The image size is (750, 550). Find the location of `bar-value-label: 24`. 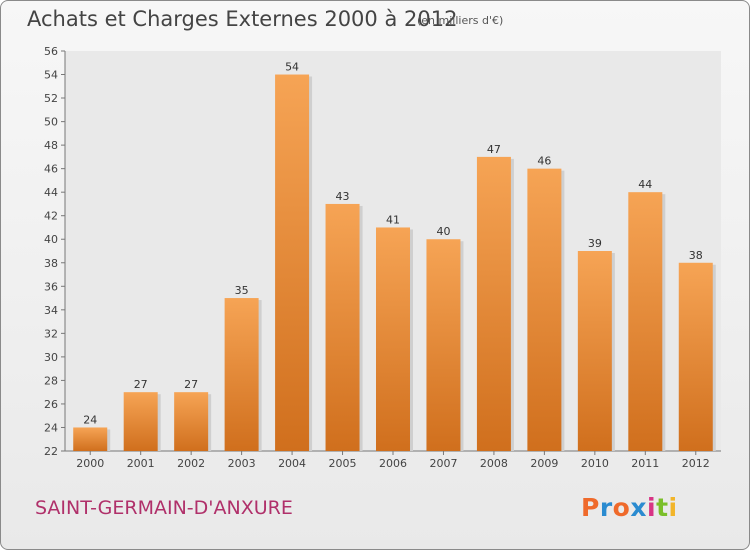

bar-value-label: 24 is located at coordinates (90, 419).